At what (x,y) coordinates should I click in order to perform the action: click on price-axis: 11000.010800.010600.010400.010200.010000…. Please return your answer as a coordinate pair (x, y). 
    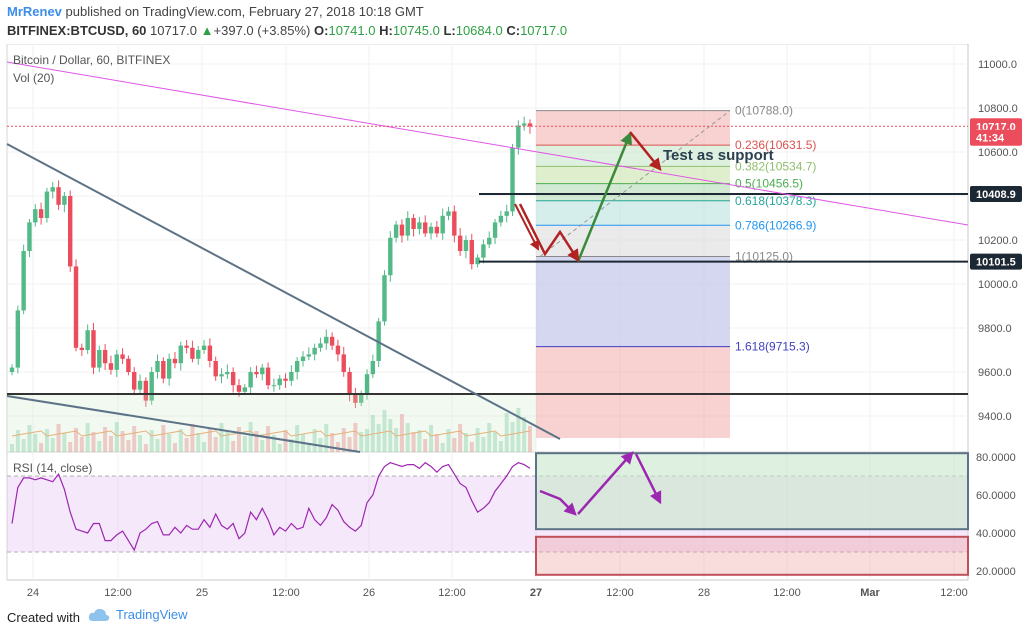
    Looking at the image, I should click on (996, 241).